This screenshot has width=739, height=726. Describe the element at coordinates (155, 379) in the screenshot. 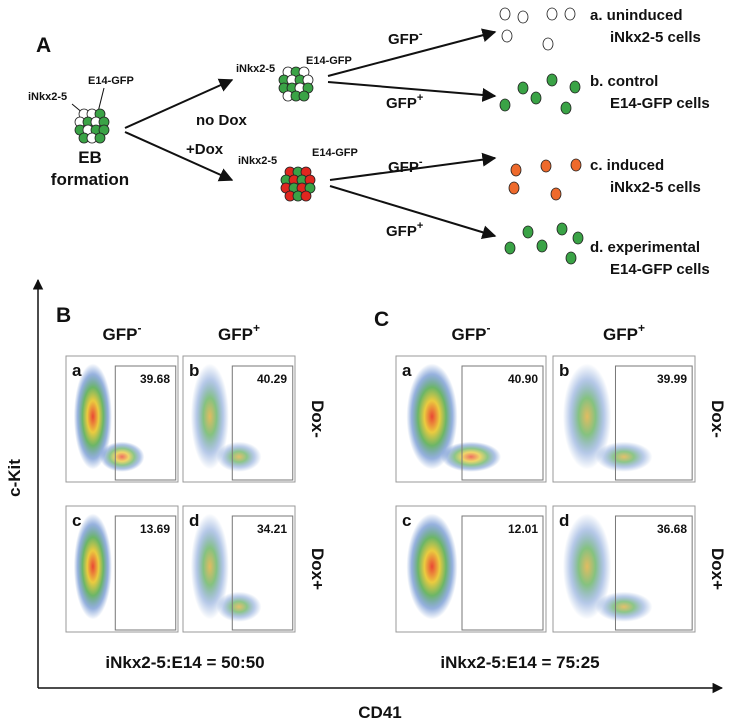

I see `gate-value: 39.68` at that location.